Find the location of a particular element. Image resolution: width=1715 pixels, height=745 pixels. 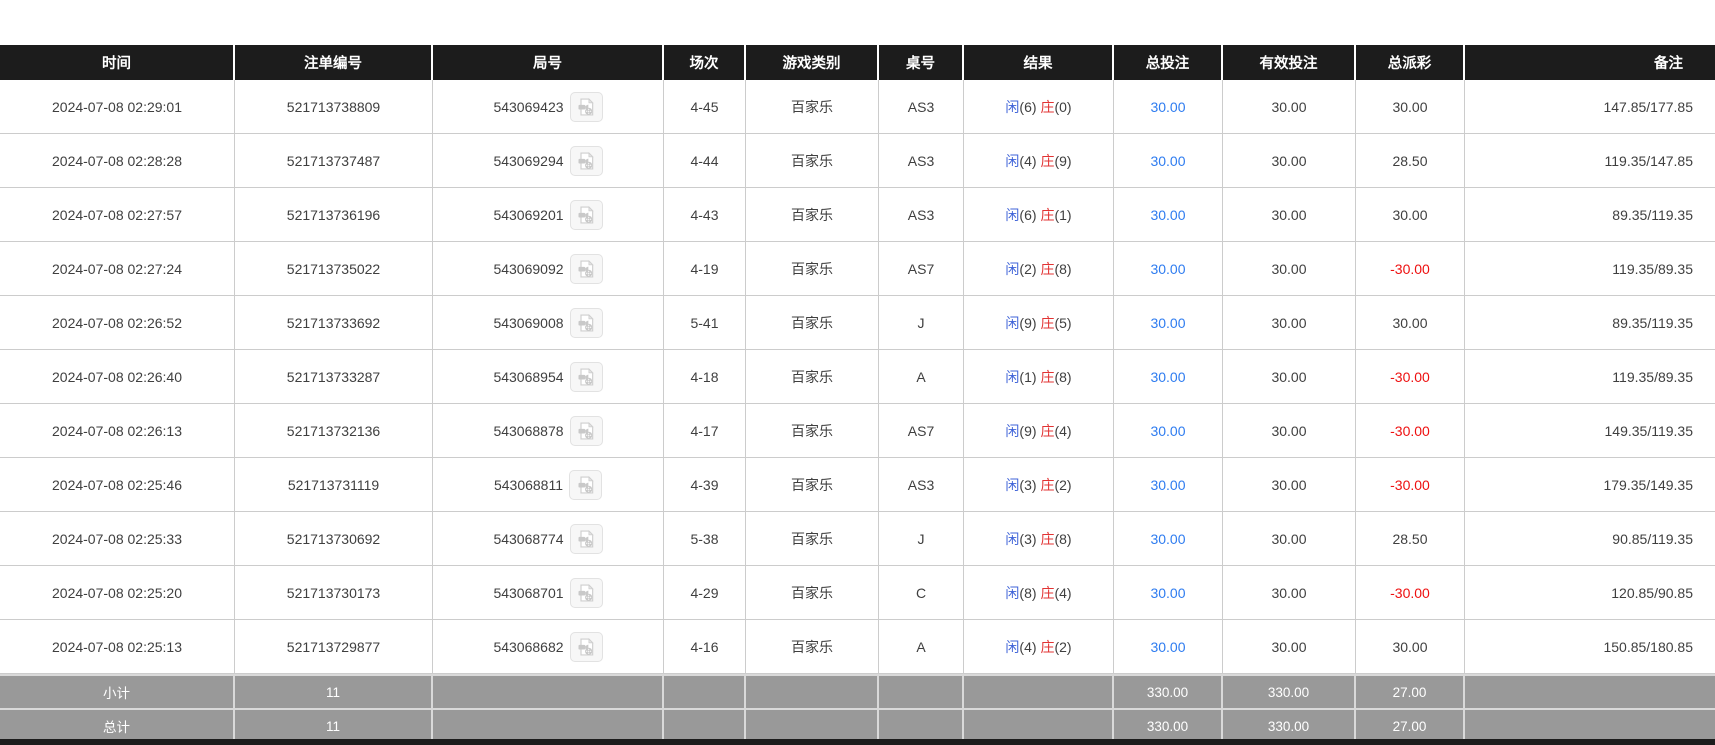

cell-session: 4-18 is located at coordinates (705, 377).